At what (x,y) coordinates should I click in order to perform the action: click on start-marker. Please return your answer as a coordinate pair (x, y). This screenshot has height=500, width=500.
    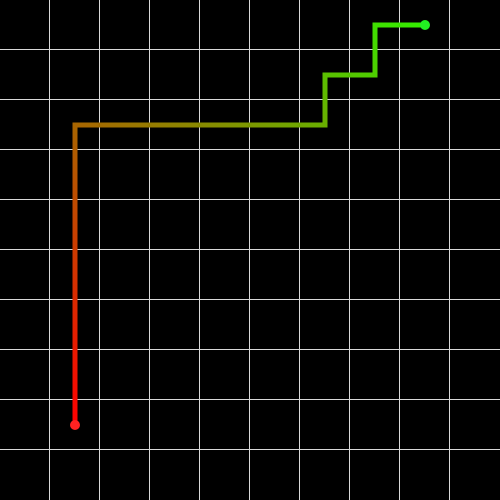
    Looking at the image, I should click on (75, 425).